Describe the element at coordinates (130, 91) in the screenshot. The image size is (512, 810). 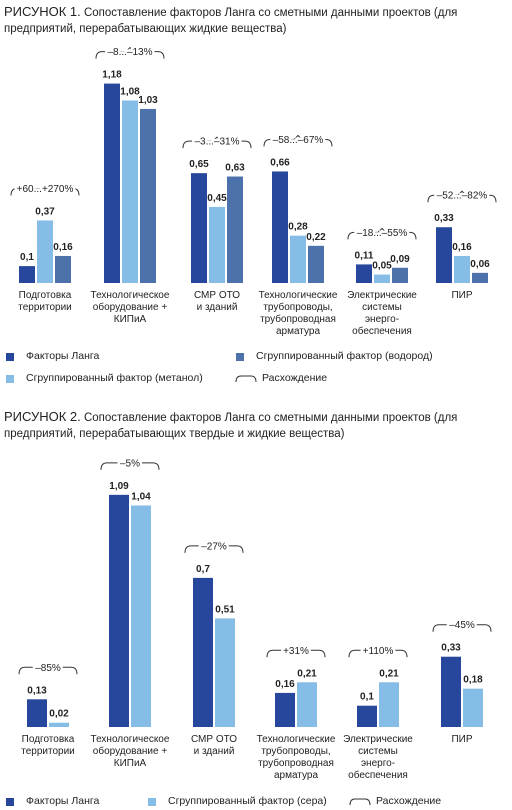
I see `value-label: 1,08` at that location.